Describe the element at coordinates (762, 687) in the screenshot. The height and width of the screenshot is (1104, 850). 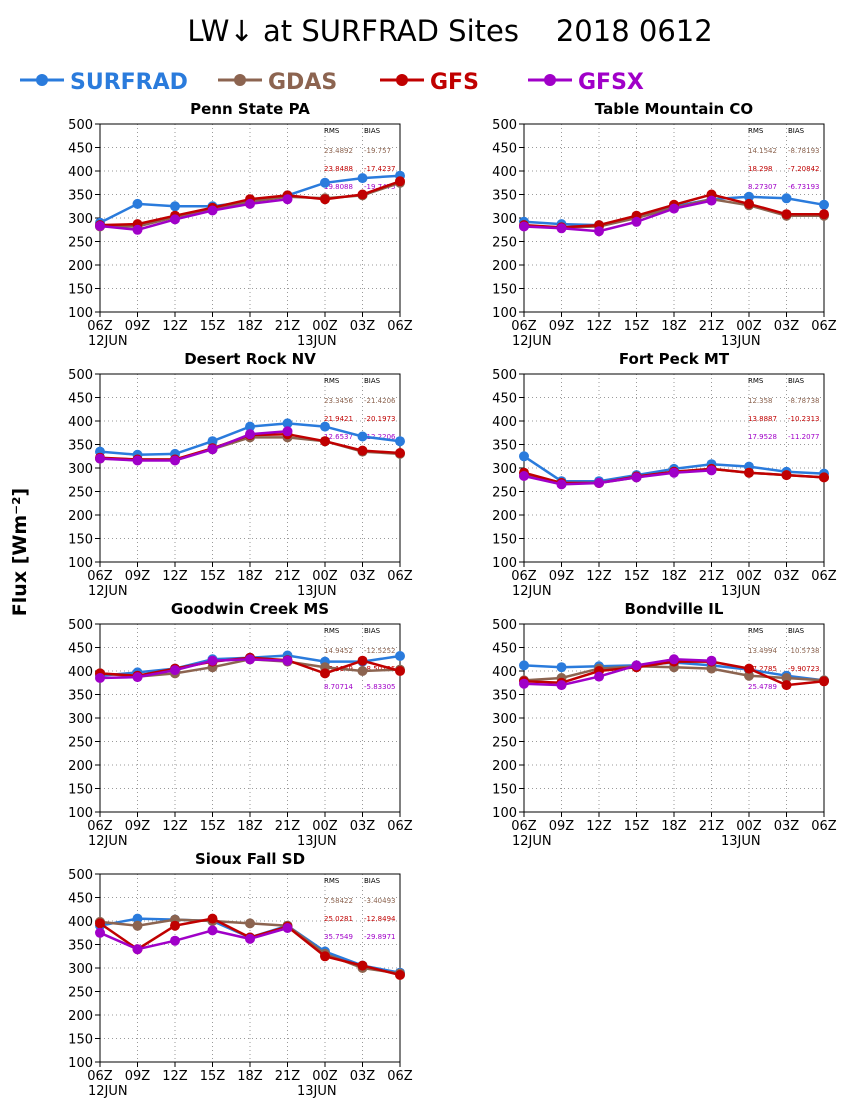
I see `stats-rms-value: 25.4789` at that location.